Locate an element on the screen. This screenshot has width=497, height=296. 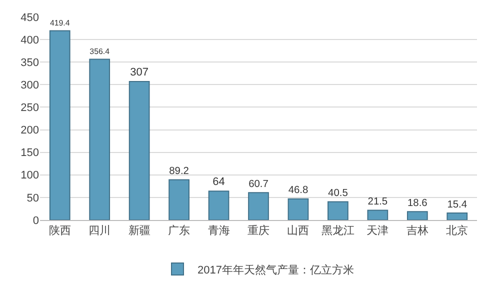
x-tick-label: 北京 is located at coordinates (457, 231).